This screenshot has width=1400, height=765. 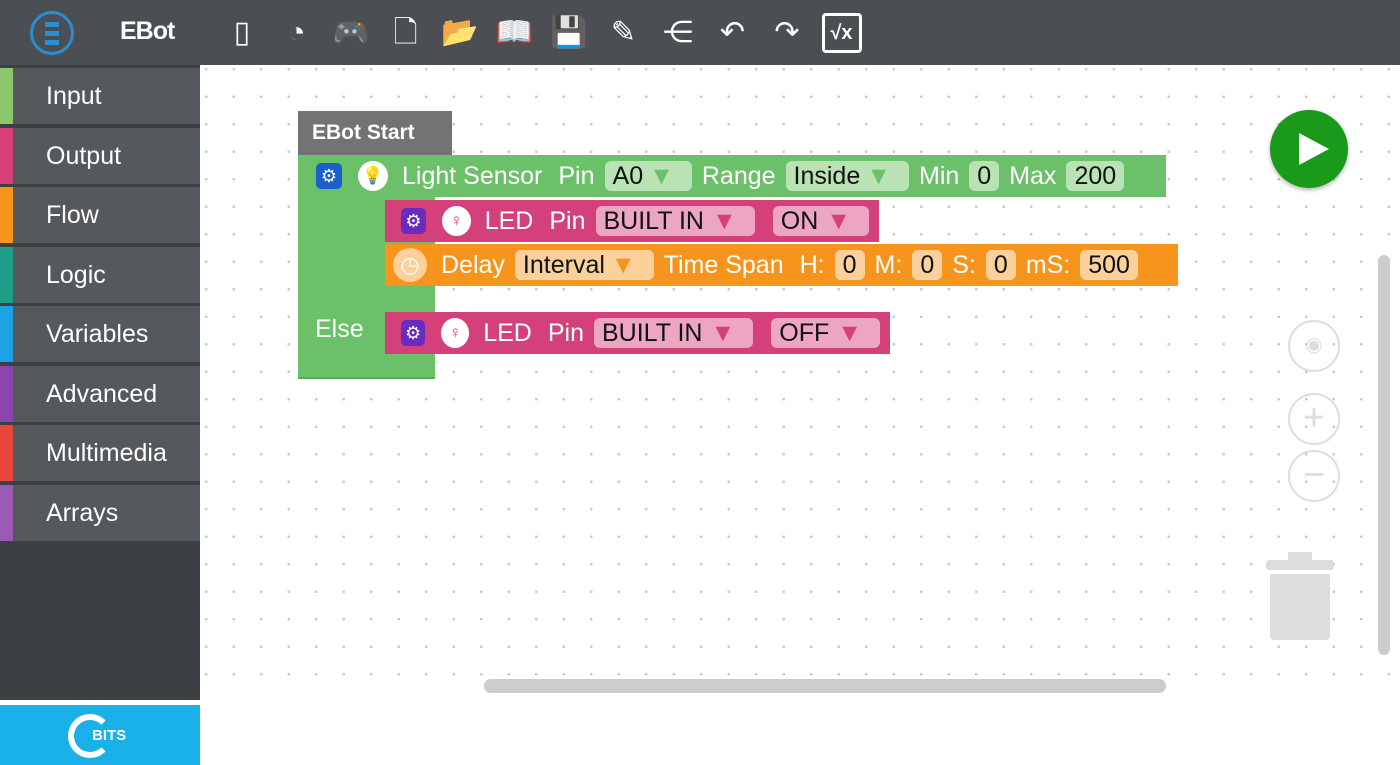 I want to click on light-bulb-icon: 💡, so click(x=373, y=176).